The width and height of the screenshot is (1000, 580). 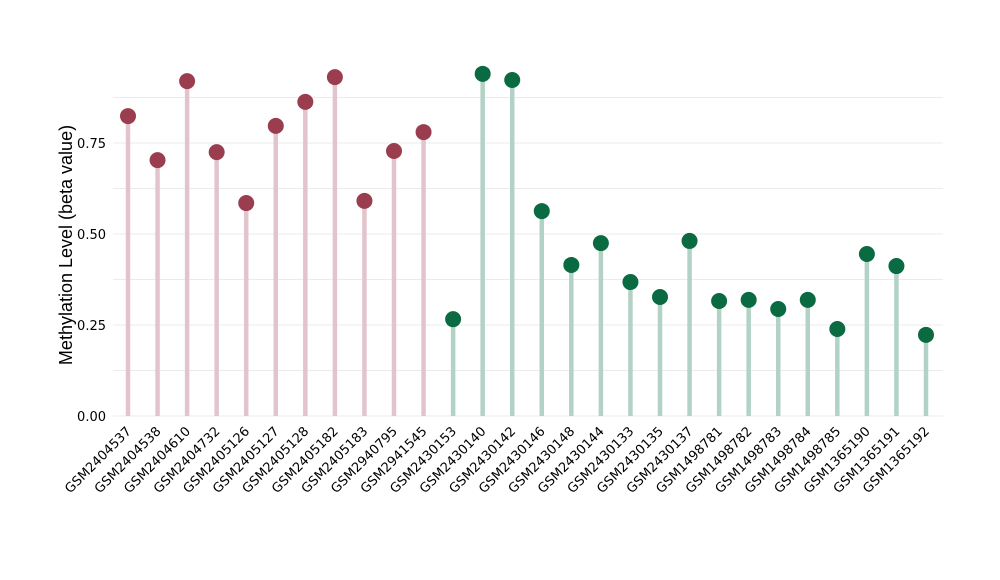 What do you see at coordinates (91, 417) in the screenshot?
I see `y-tick-label: 0.00` at bounding box center [91, 417].